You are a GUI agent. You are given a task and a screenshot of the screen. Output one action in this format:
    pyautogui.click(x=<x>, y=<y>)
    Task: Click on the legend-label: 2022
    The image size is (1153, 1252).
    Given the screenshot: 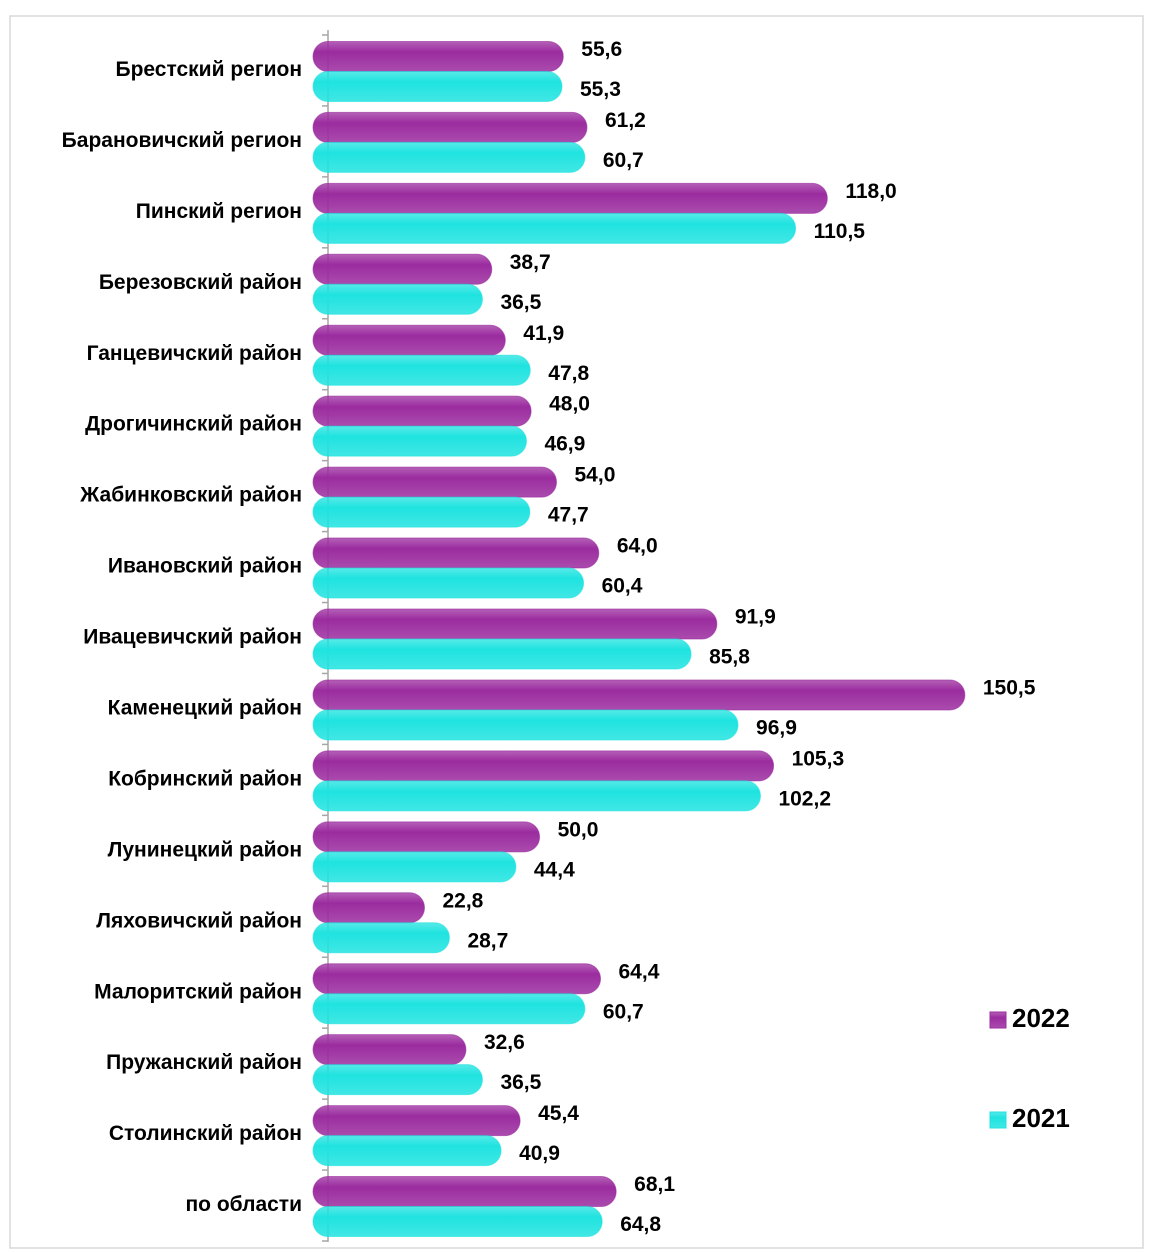 What is the action you would take?
    pyautogui.click(x=1041, y=1018)
    